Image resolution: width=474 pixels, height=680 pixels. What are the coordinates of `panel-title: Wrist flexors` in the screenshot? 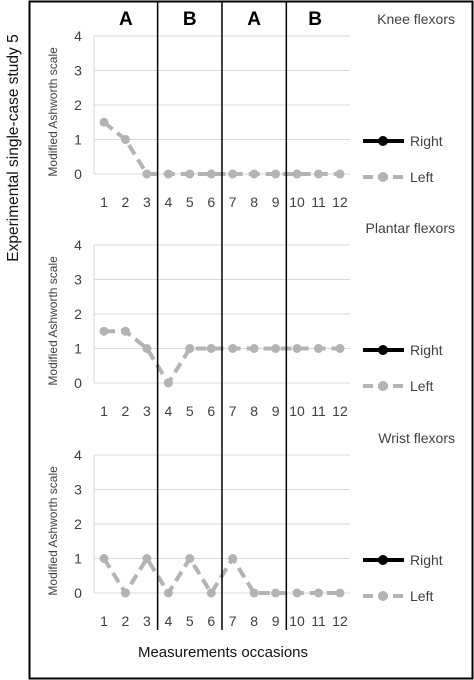 It's located at (416, 438).